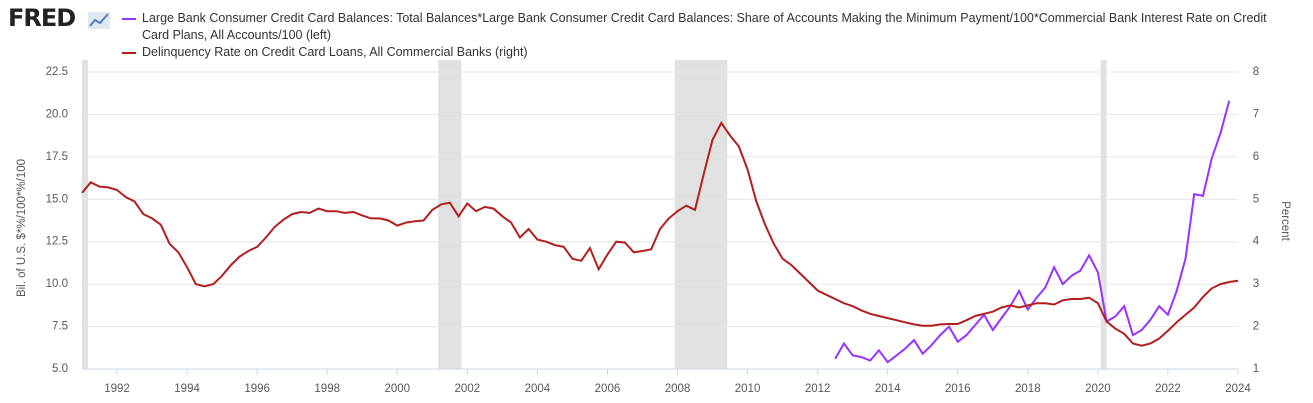 This screenshot has height=403, width=1313. I want to click on x-tick-label: 2008, so click(678, 389).